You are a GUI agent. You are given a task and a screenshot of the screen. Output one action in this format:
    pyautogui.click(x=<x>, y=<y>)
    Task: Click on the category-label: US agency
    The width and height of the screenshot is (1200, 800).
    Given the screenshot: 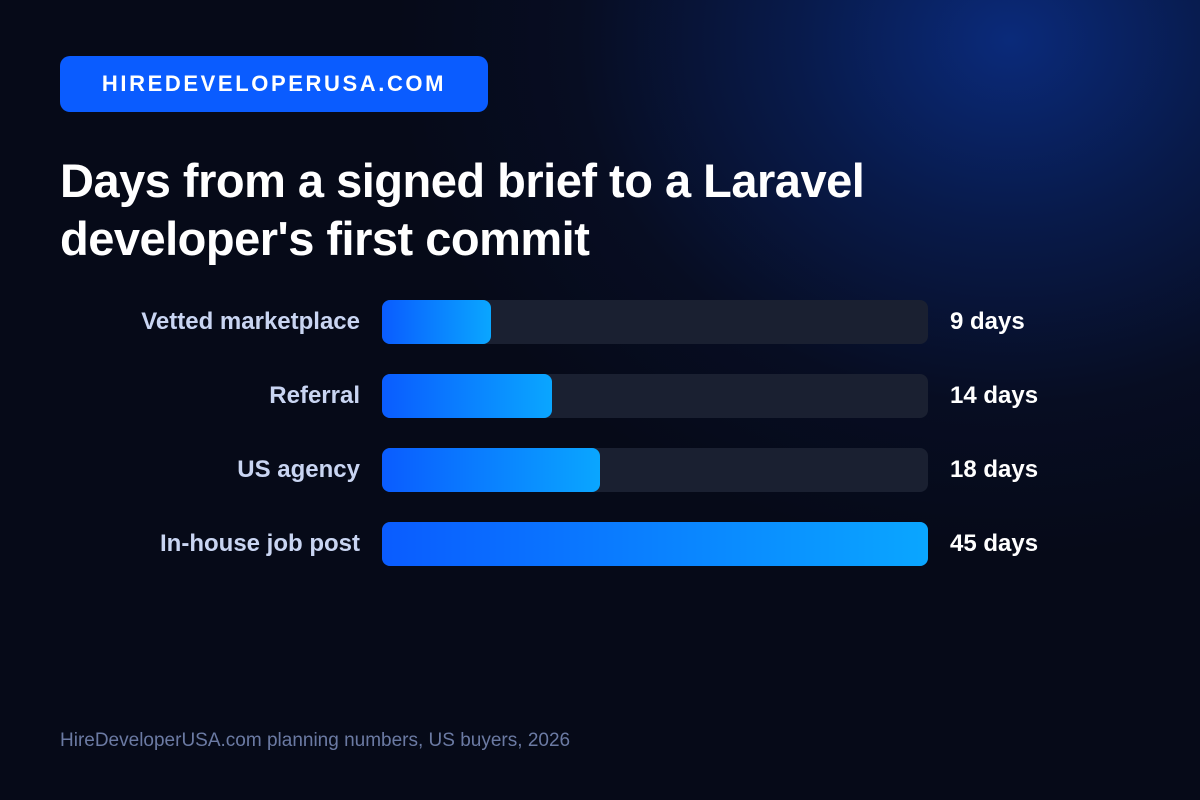 What is the action you would take?
    pyautogui.click(x=298, y=469)
    